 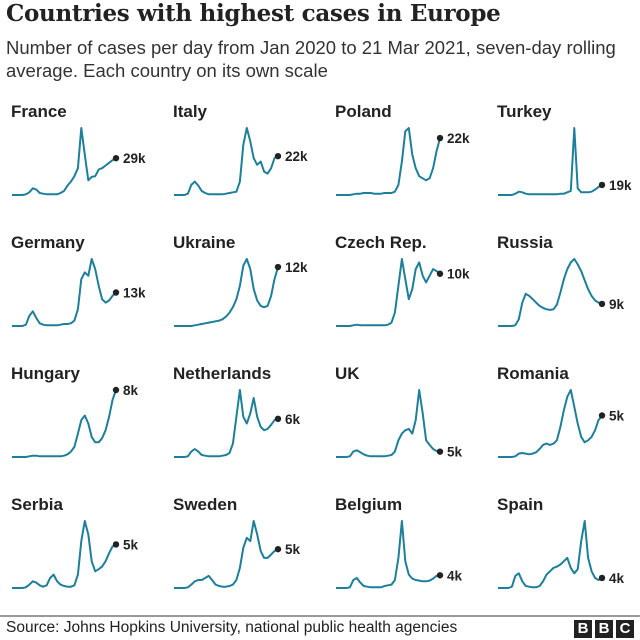 I want to click on panel-title: Ukraine, so click(x=204, y=242).